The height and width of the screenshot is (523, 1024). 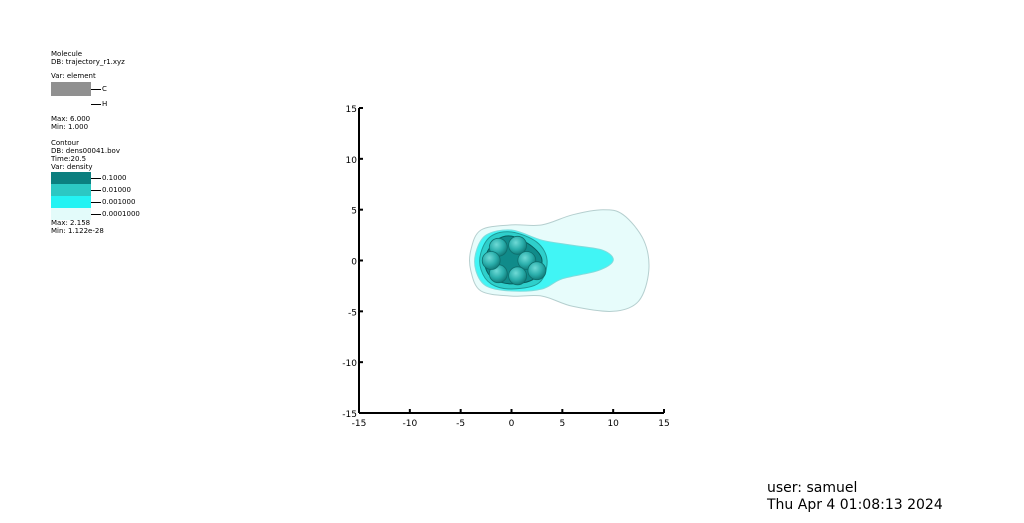 I want to click on y-tick-label: -15, so click(x=349, y=415).